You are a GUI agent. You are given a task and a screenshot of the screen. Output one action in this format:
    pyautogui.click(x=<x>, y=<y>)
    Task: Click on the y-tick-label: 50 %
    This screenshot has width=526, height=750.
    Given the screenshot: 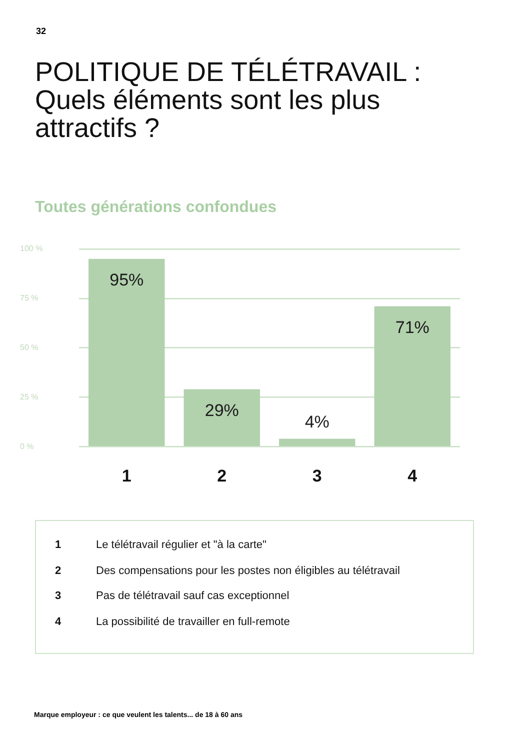 What is the action you would take?
    pyautogui.click(x=29, y=347)
    